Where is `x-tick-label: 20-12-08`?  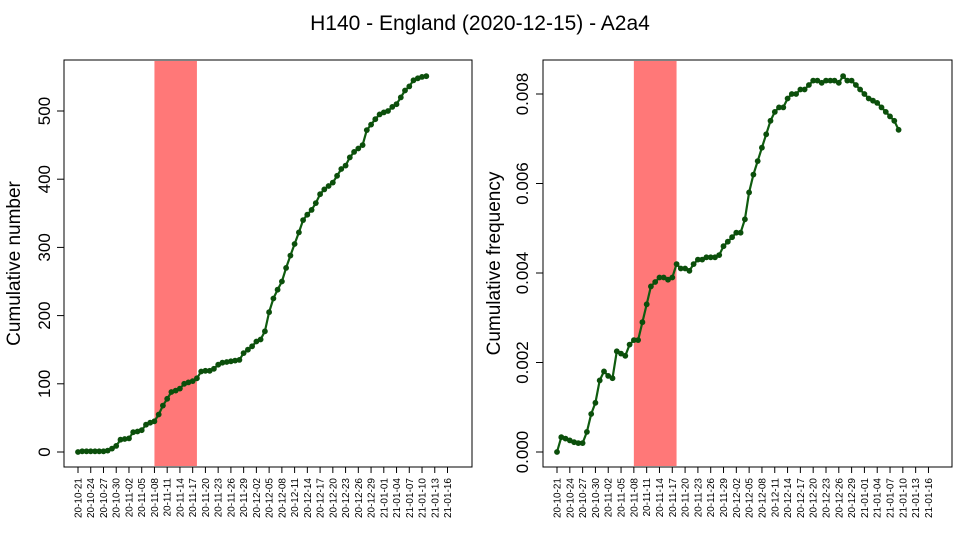 x-tick-label: 20-12-08 is located at coordinates (282, 498).